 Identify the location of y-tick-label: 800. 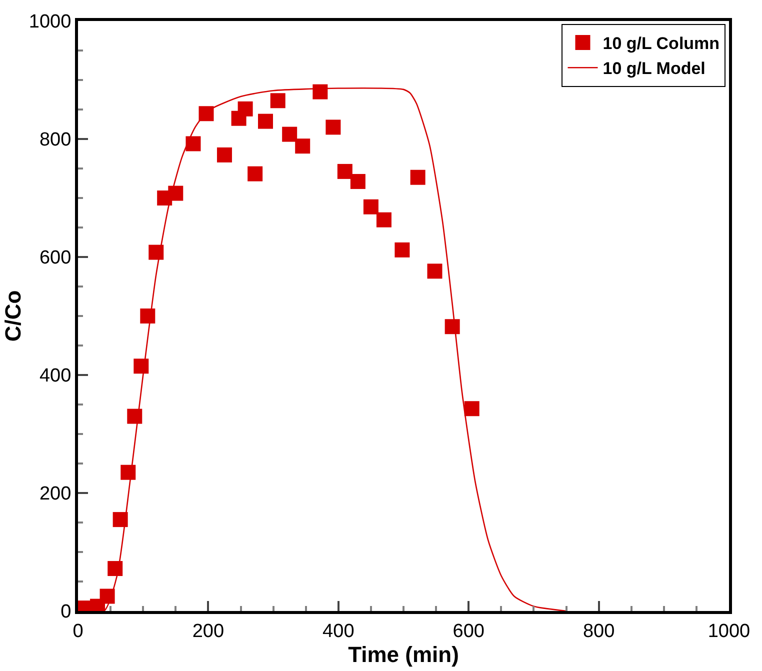
(55, 140).